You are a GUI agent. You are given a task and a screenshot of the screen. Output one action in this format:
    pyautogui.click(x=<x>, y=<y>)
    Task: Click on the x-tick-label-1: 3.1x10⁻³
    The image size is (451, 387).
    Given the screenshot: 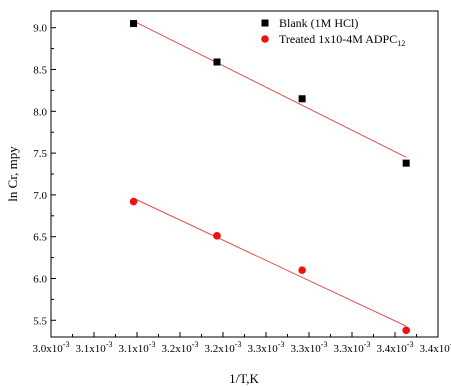 What is the action you would take?
    pyautogui.click(x=94, y=347)
    